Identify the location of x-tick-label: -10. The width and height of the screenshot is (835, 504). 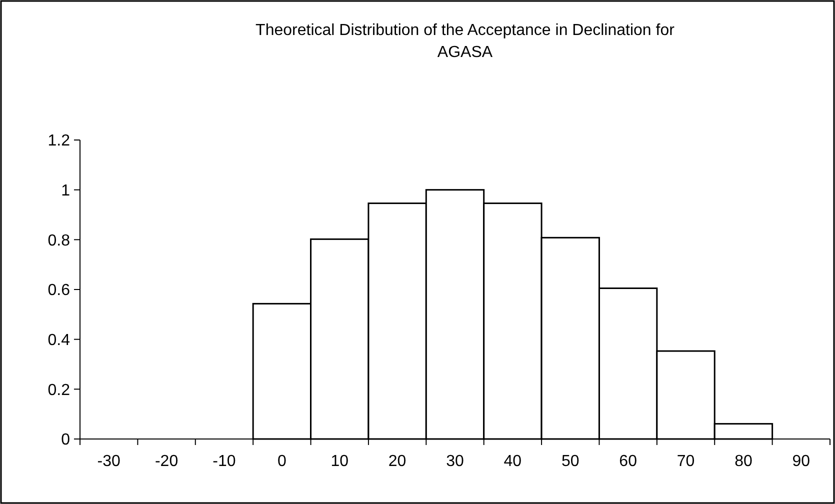
(224, 461).